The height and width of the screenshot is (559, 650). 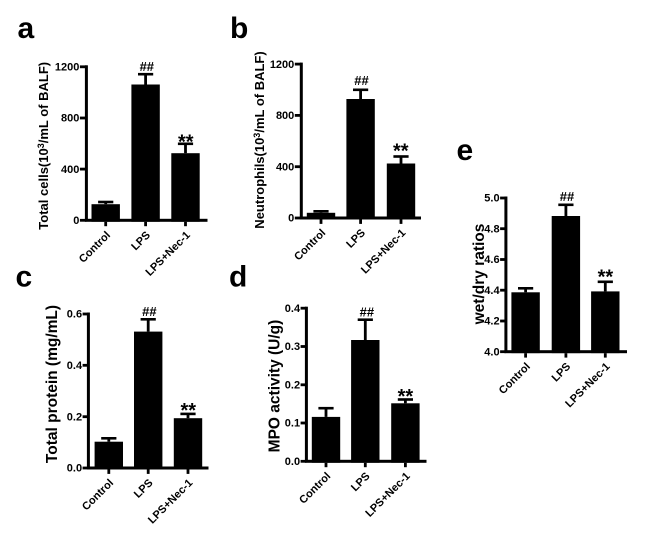 I want to click on svg-text: 4.8, so click(x=491, y=229).